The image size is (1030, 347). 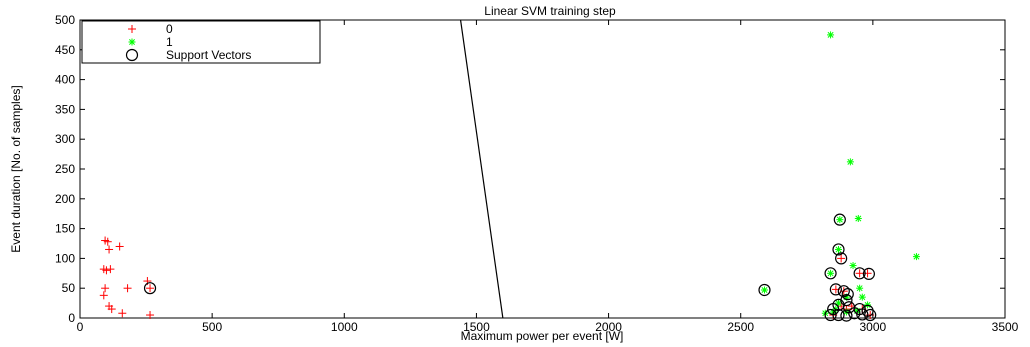 What do you see at coordinates (169, 42) in the screenshot?
I see `legend-label: 1` at bounding box center [169, 42].